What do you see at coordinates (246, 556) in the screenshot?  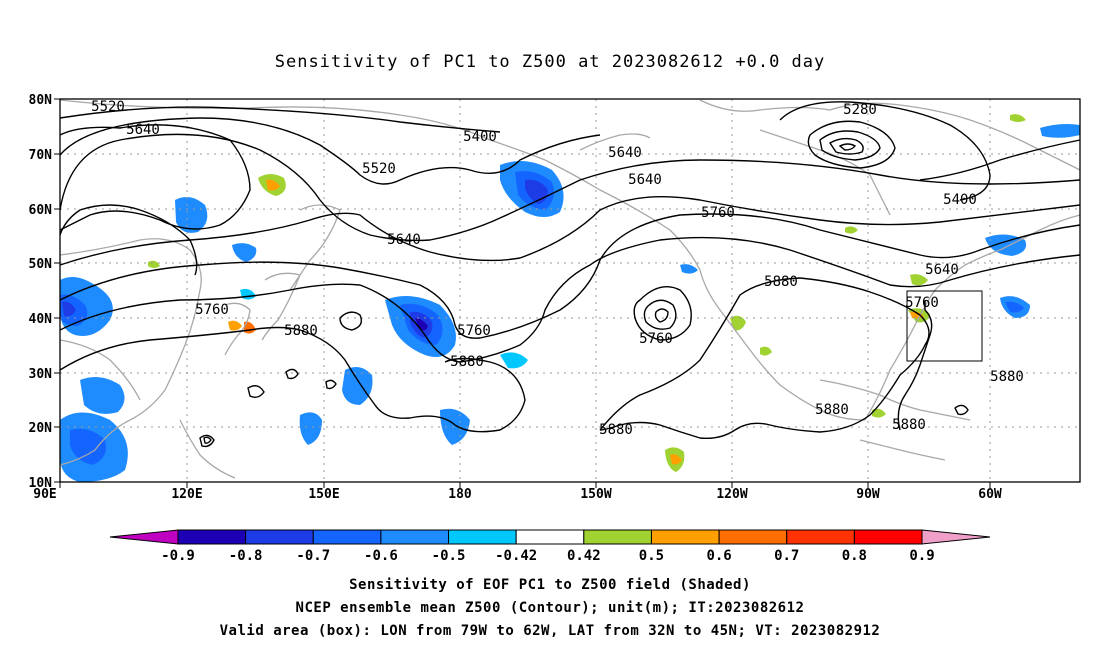 I see `colorbar-tick-label: -0.8` at bounding box center [246, 556].